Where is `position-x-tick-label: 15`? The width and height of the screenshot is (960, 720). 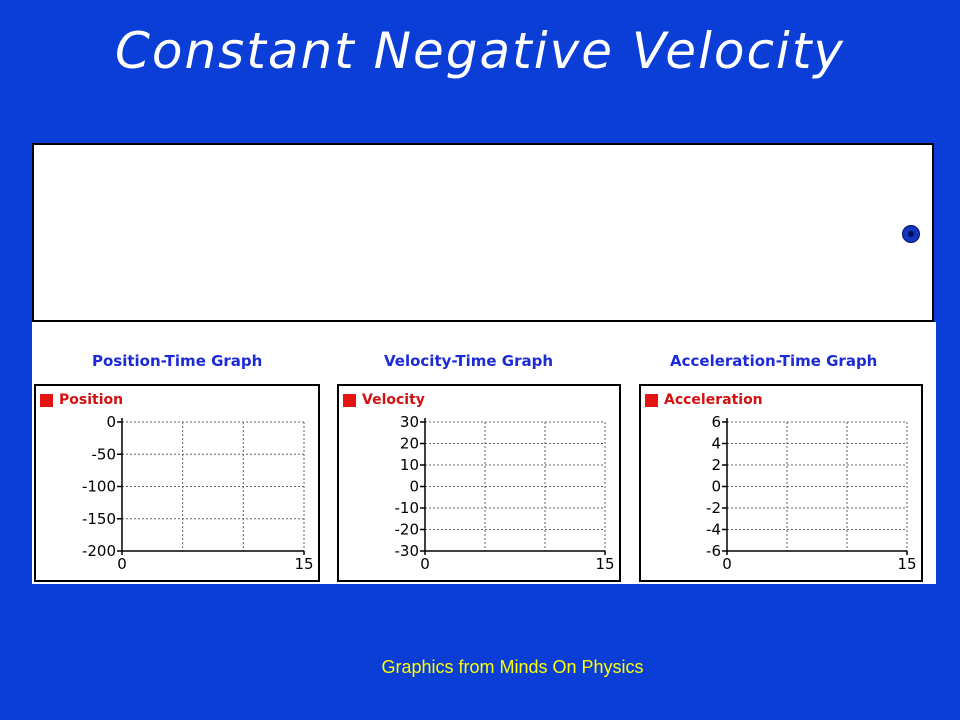 position-x-tick-label: 15 is located at coordinates (303, 564).